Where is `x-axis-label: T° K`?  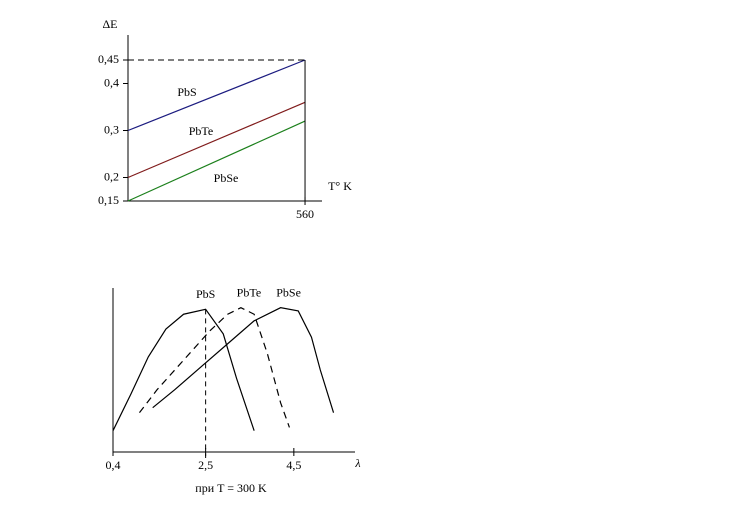
x-axis-label: T° K is located at coordinates (340, 186).